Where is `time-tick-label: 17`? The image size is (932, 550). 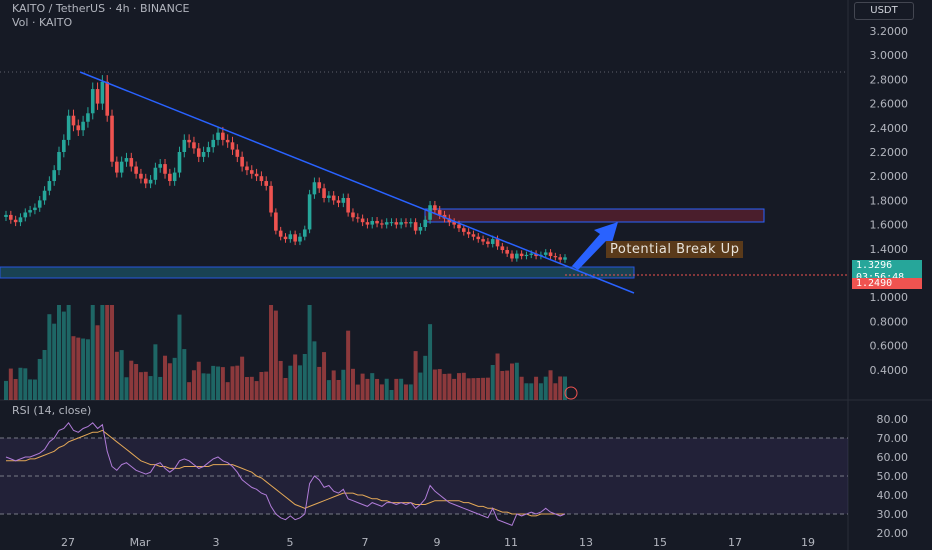
time-tick-label: 17 is located at coordinates (735, 542).